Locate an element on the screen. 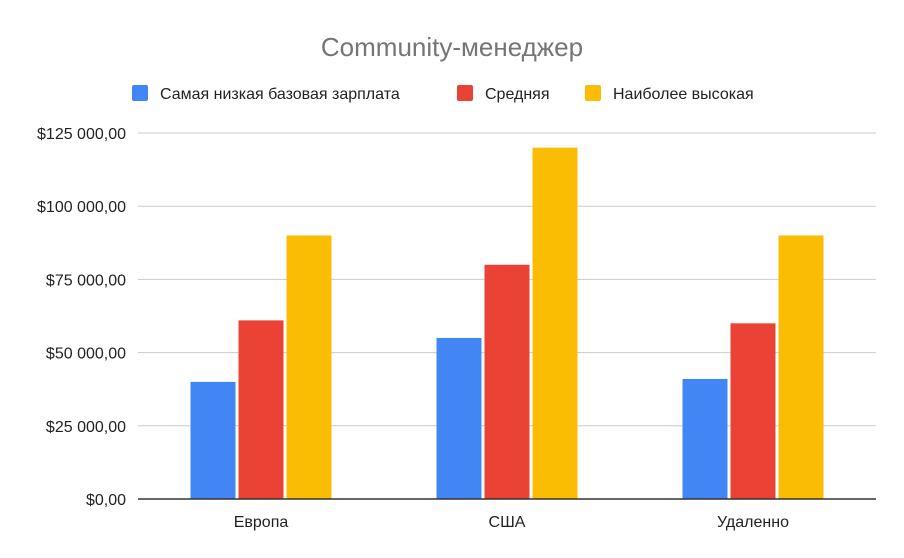 The width and height of the screenshot is (904, 558). x-axis-labels: Европа США Удаленно is located at coordinates (511, 522).